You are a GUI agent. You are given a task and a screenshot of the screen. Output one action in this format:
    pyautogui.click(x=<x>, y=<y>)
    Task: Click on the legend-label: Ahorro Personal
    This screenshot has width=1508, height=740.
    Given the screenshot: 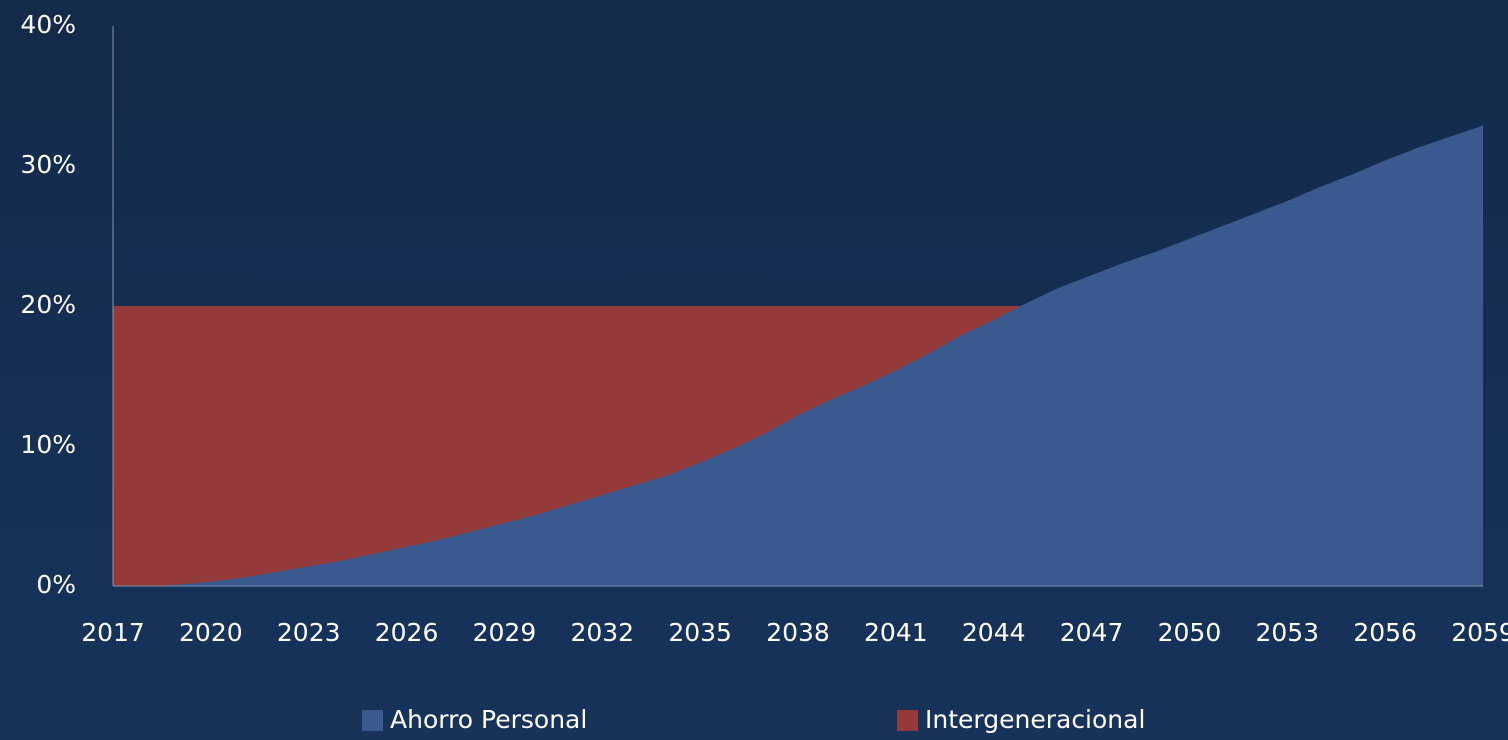 What is the action you would take?
    pyautogui.click(x=488, y=719)
    